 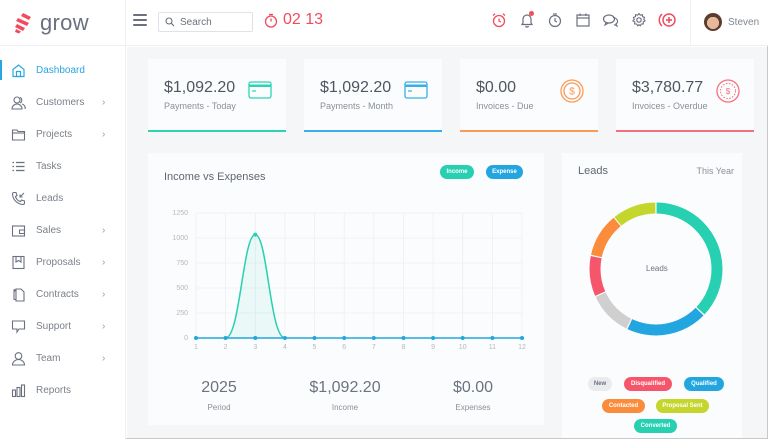 I want to click on home-icon, so click(x=18, y=70).